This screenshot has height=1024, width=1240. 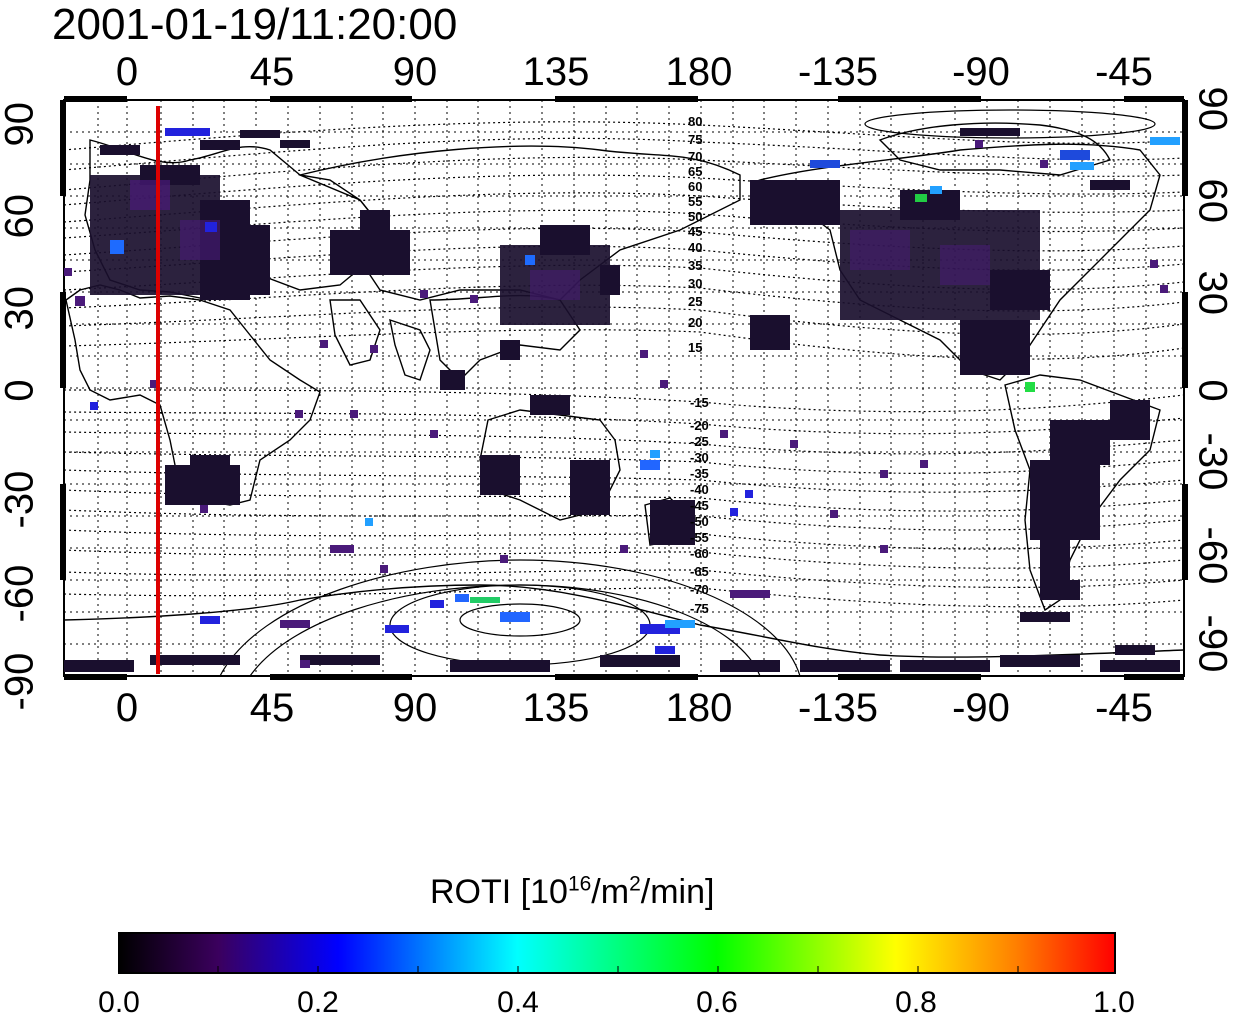 I want to click on lon-tick-top: 0, so click(x=127, y=72).